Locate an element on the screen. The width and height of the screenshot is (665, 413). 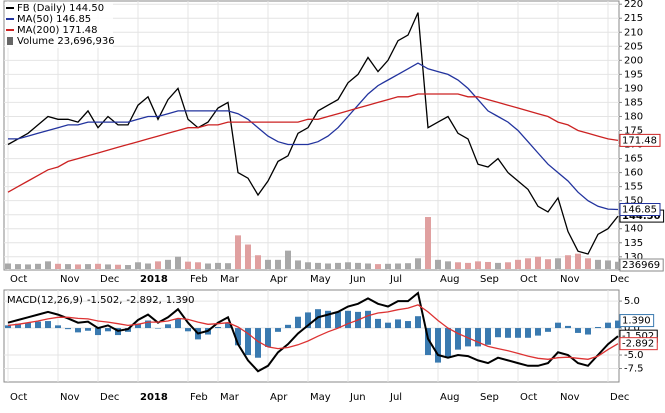
x-tick-label: Aug is located at coordinates (450, 279).